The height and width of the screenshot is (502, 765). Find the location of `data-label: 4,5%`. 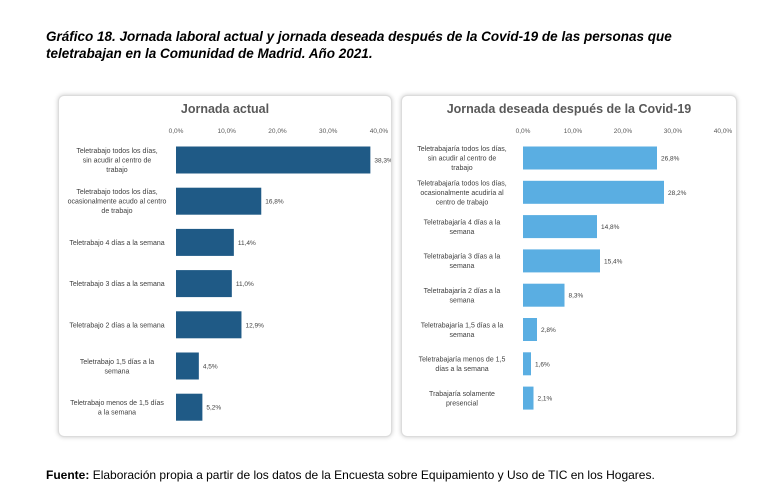

data-label: 4,5% is located at coordinates (210, 367).